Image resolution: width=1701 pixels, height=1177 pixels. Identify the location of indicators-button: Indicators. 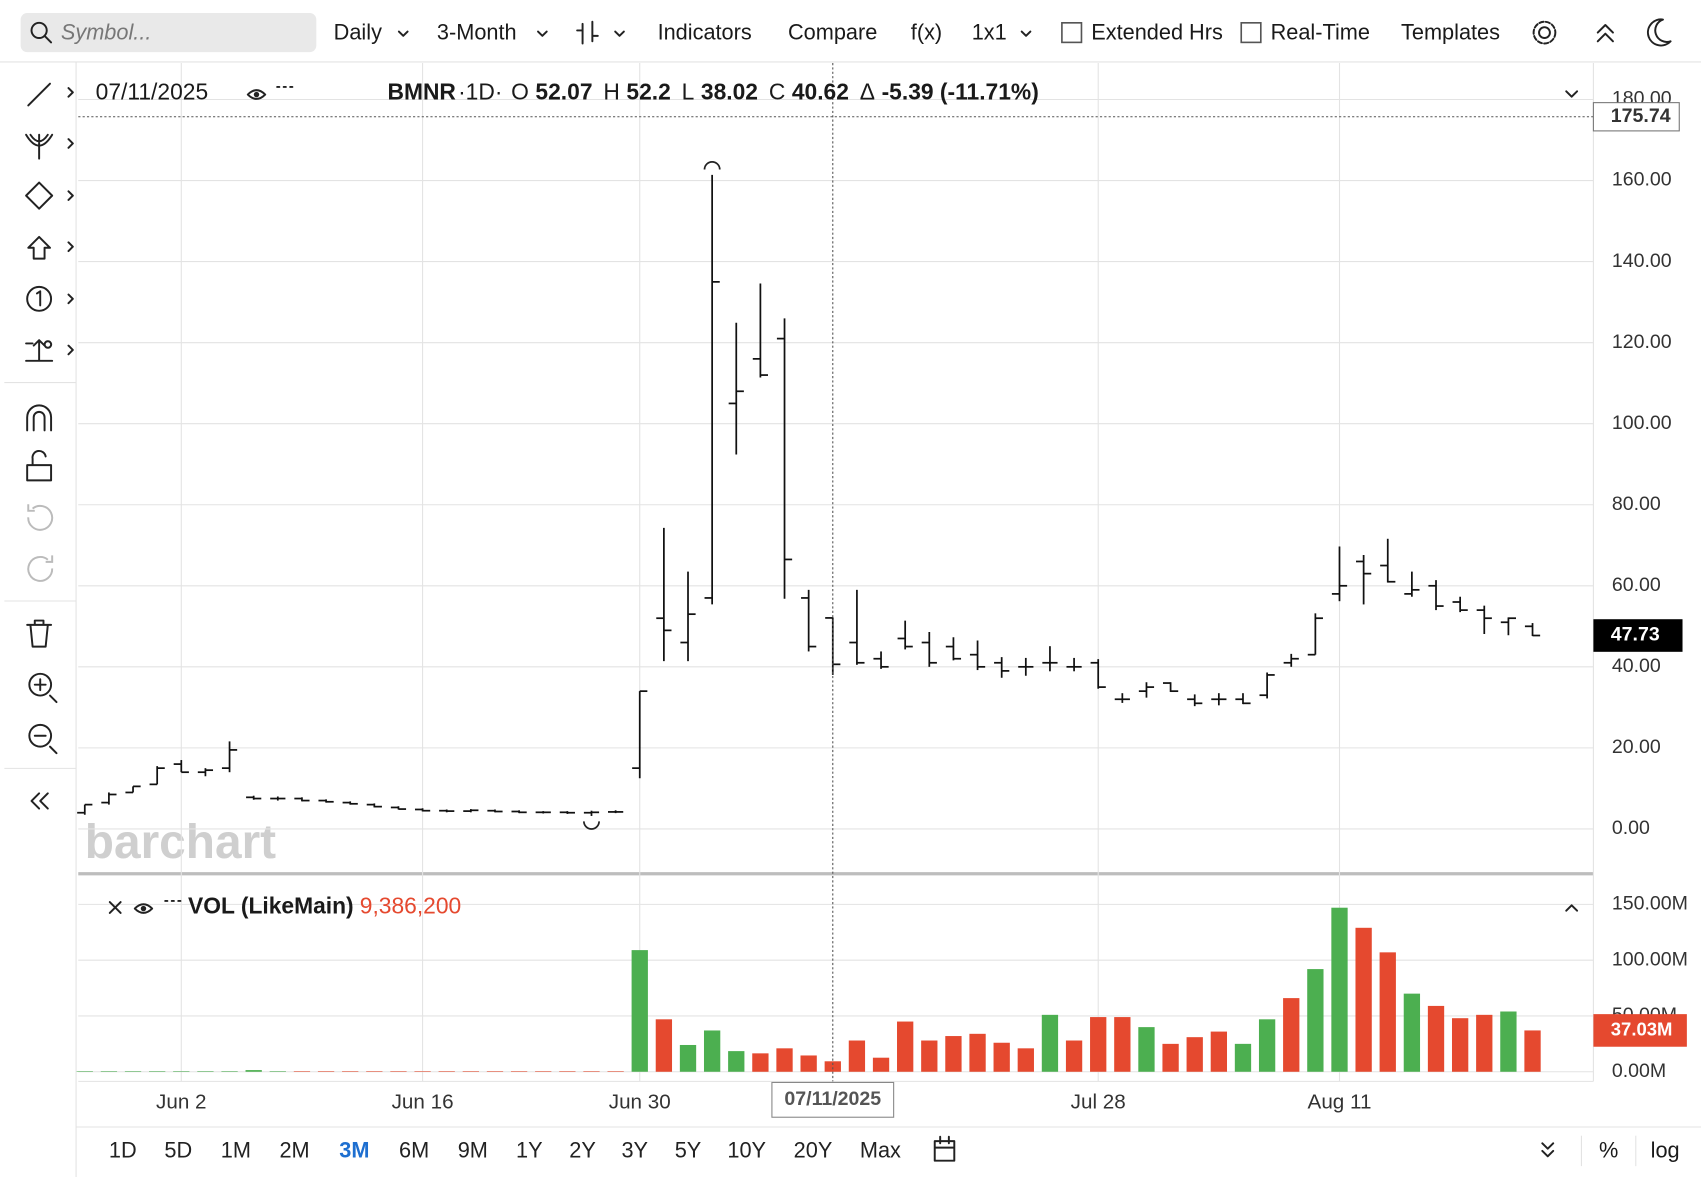
(705, 31).